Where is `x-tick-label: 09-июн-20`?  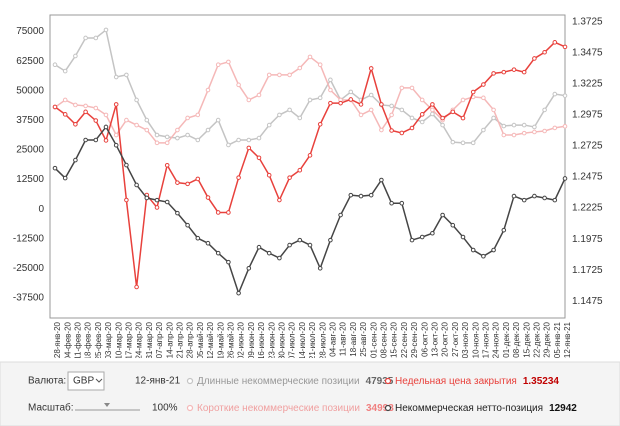
x-tick-label: 09-июн-20 is located at coordinates (251, 340).